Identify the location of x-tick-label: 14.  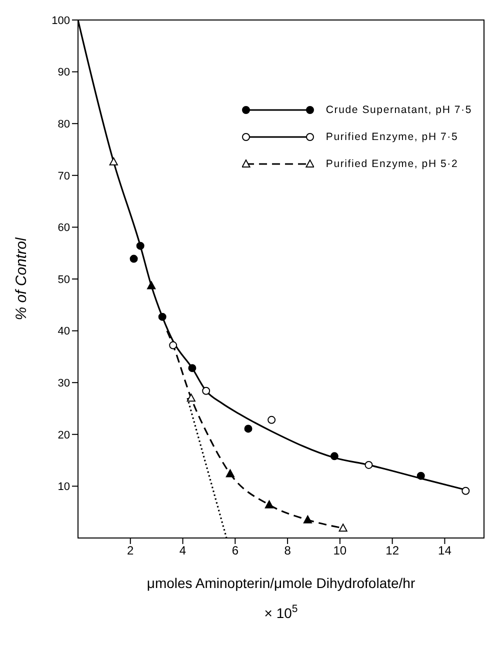
(445, 551).